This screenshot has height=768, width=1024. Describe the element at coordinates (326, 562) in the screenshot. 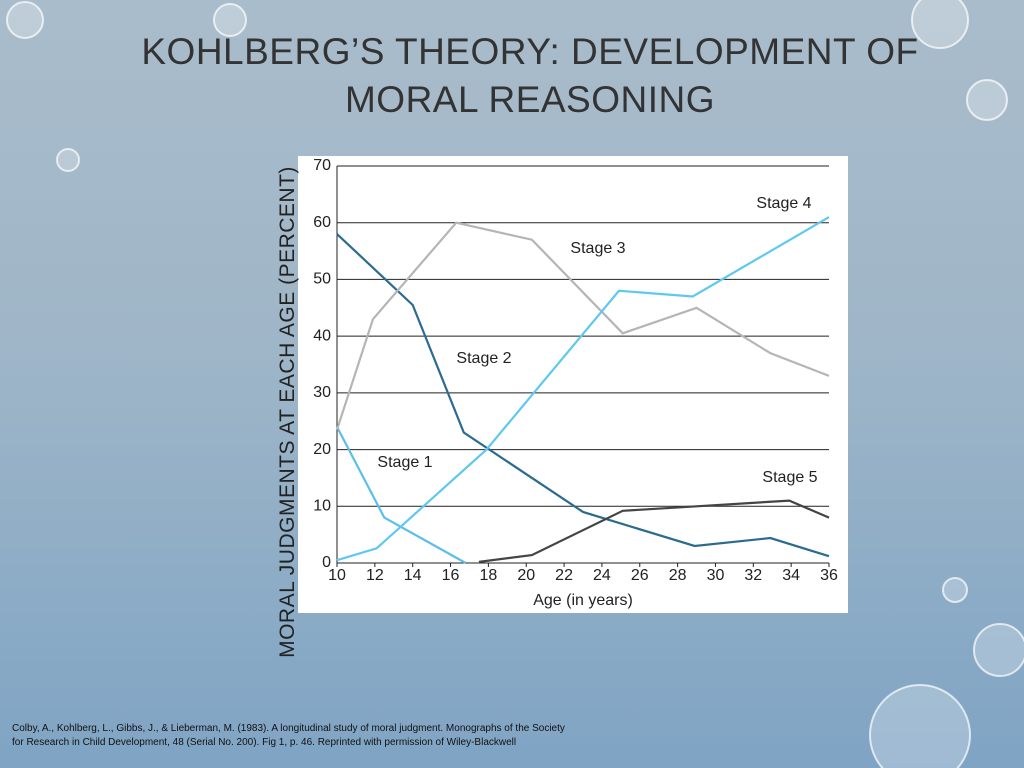

I see `y-tick-label: 0` at that location.